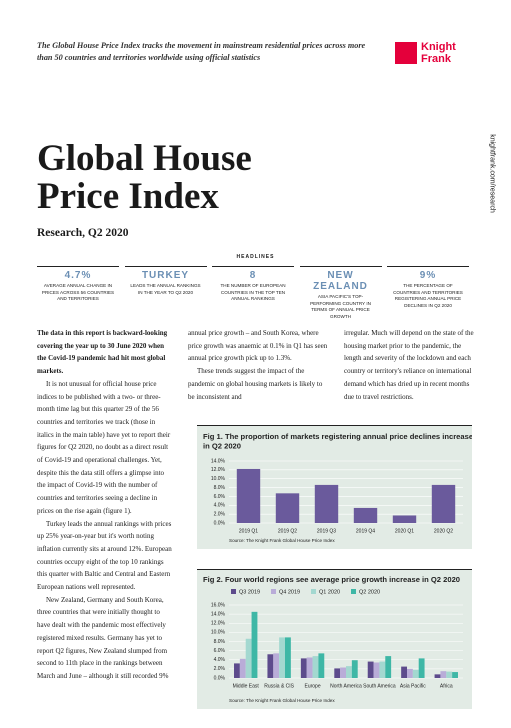  Describe the element at coordinates (492, 173) in the screenshot. I see `side-text: knightfrank.com/research` at that location.